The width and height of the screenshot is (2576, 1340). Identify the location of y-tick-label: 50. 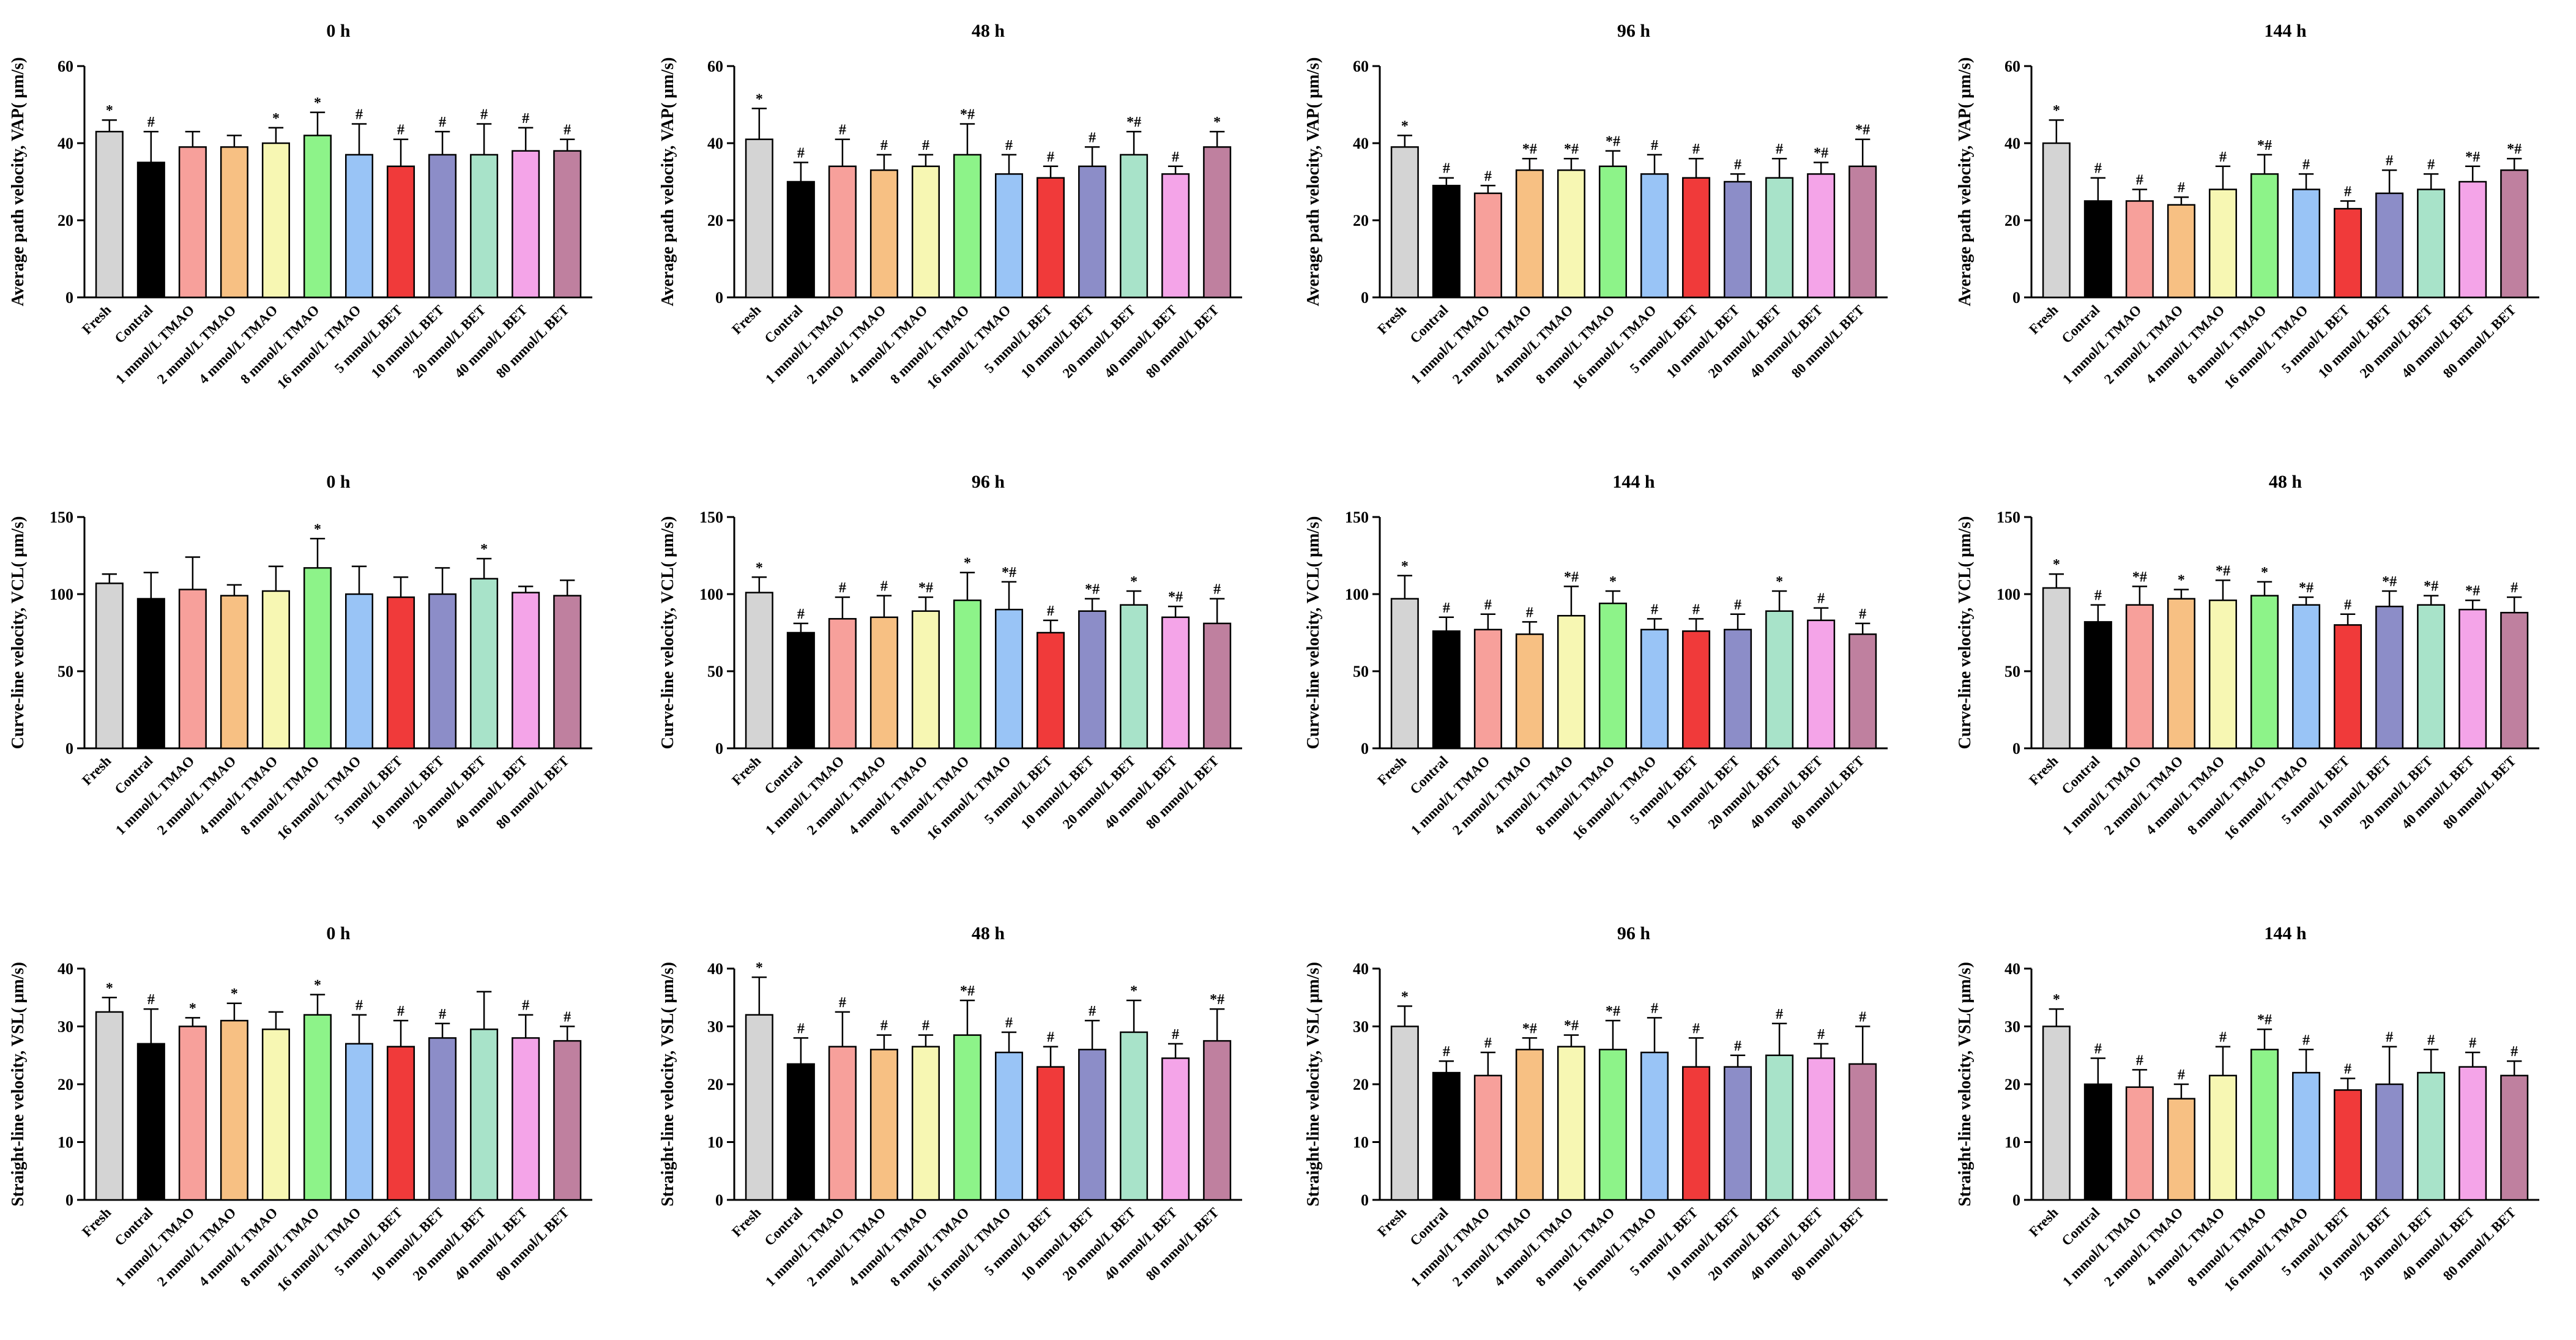
(1361, 671).